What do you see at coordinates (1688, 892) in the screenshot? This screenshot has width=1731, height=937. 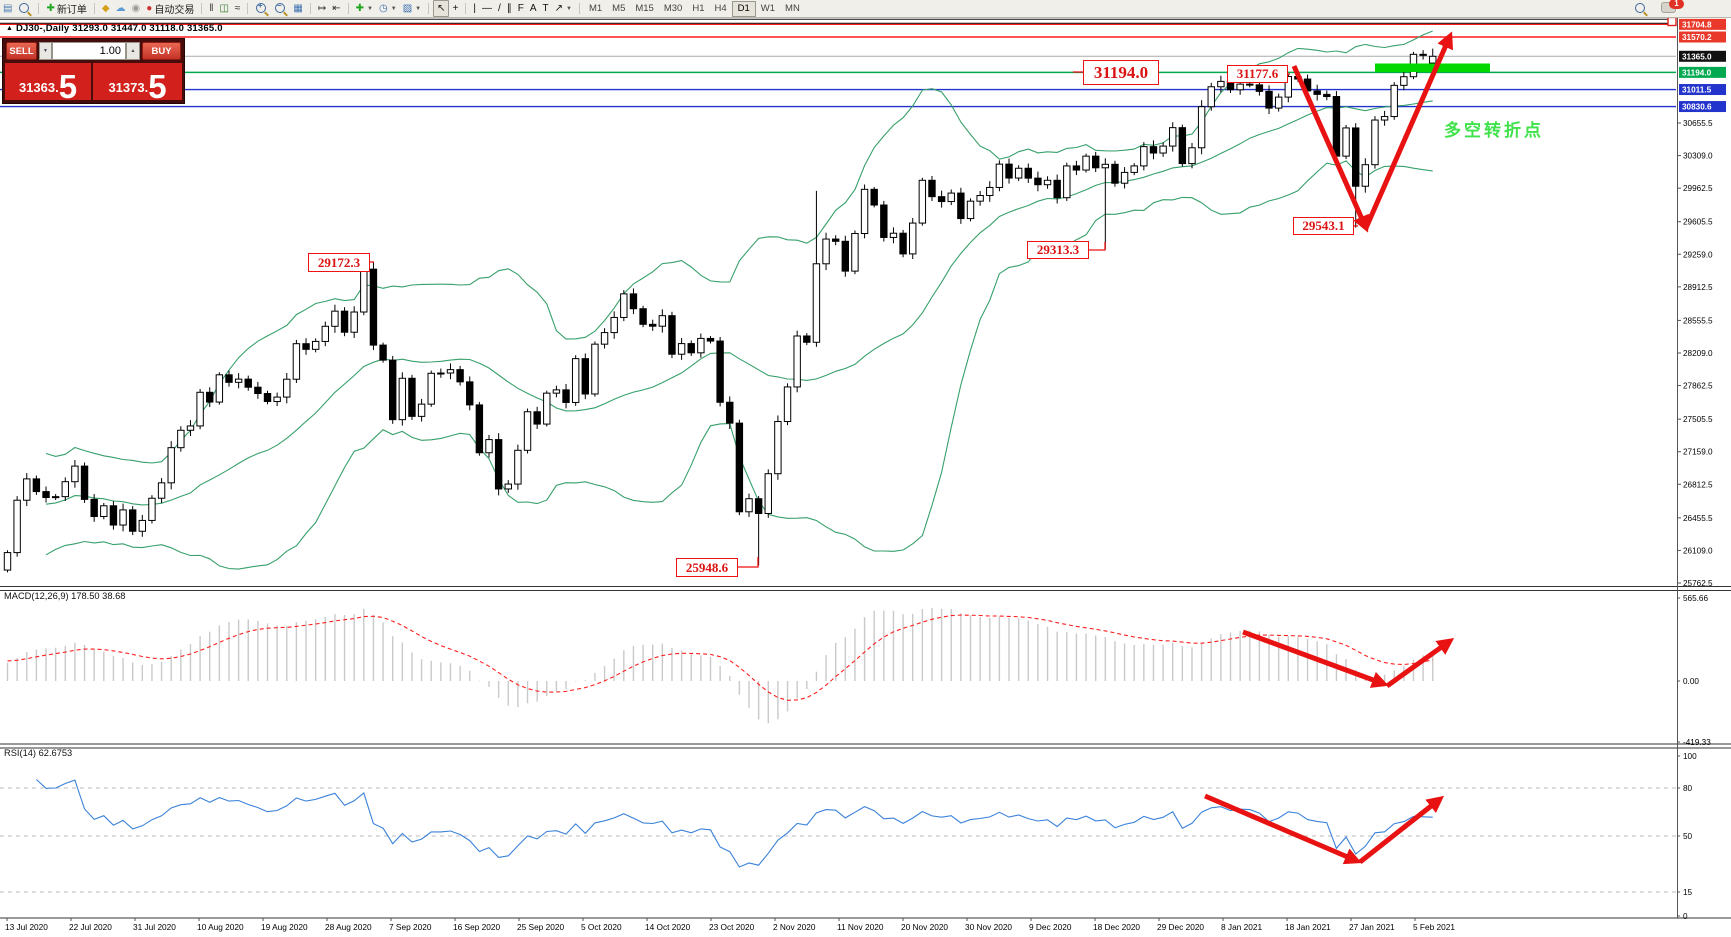 I see `rsi-axis-label: 15` at bounding box center [1688, 892].